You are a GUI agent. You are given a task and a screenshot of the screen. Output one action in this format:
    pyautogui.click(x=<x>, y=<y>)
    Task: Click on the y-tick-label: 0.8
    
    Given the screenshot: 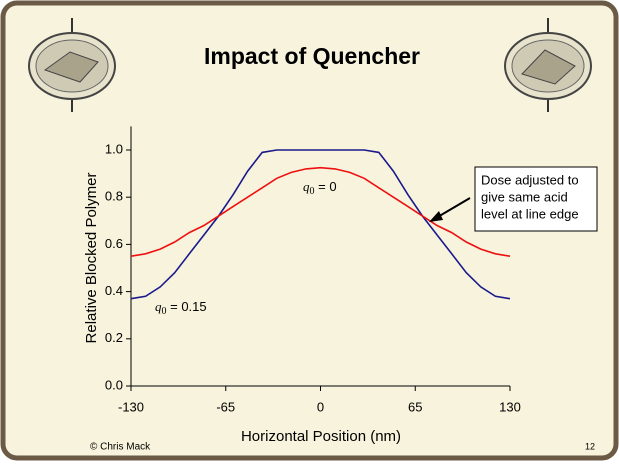 What is the action you would take?
    pyautogui.click(x=114, y=196)
    